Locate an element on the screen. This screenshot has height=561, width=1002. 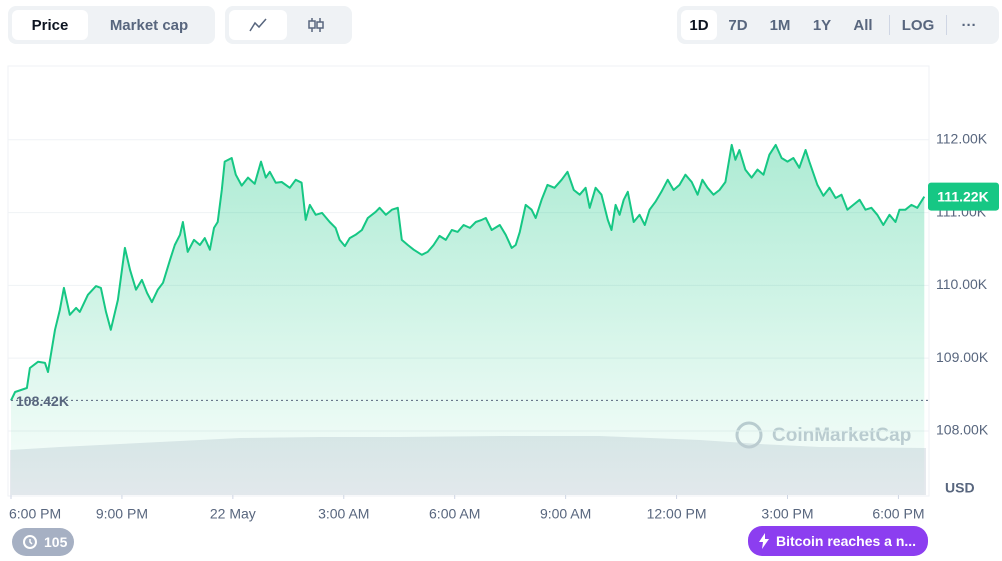
volume-band is located at coordinates (468, 465).